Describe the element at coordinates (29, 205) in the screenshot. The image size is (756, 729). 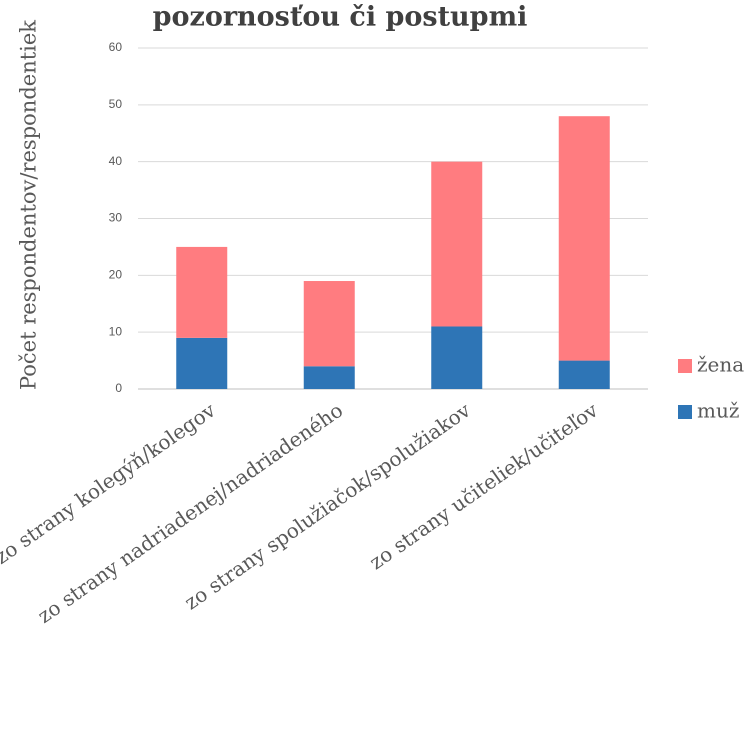
I see `y-axis-label: Počet respondentov/respondentiek` at that location.